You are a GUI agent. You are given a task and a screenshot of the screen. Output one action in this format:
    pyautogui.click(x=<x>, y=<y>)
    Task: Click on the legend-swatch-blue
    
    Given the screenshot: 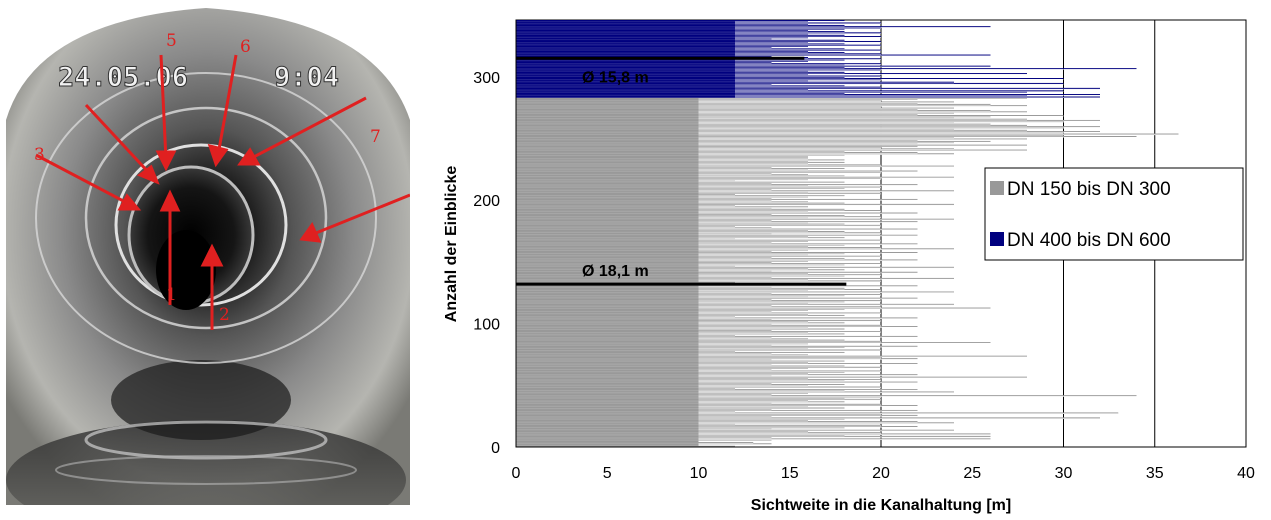 What is the action you would take?
    pyautogui.click(x=997, y=239)
    